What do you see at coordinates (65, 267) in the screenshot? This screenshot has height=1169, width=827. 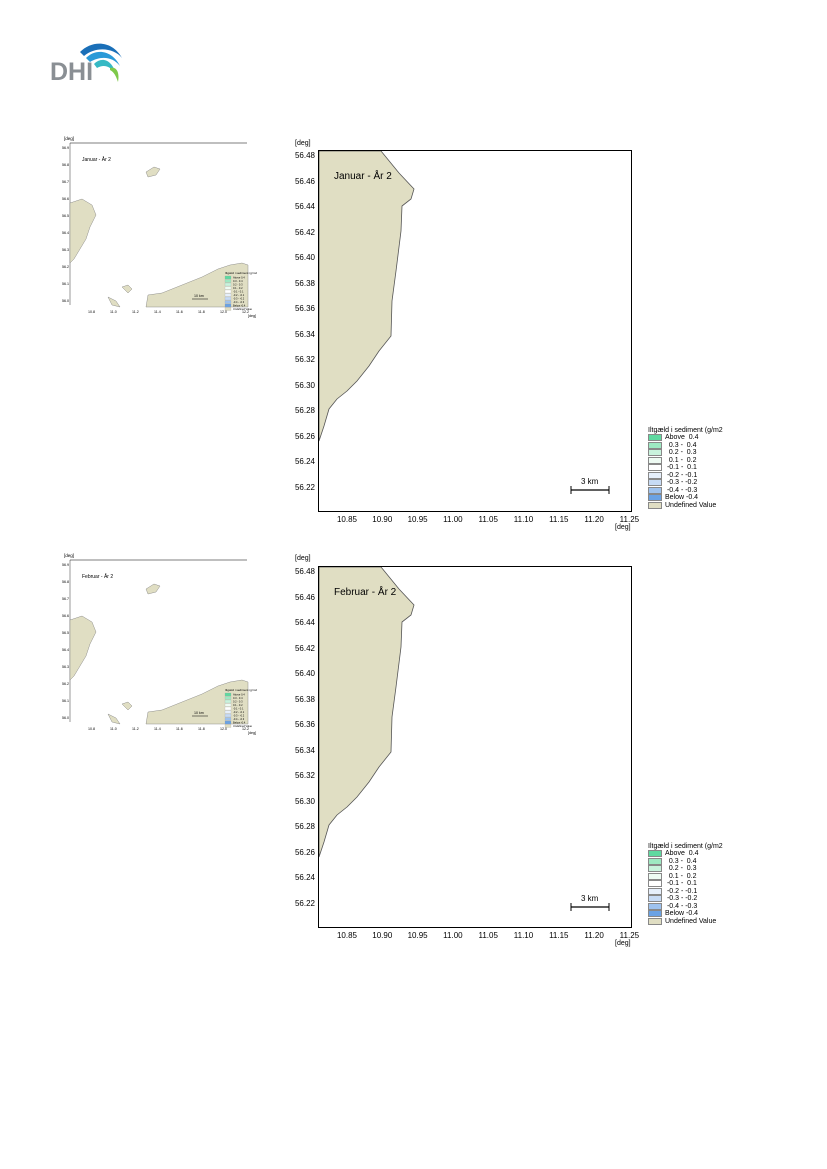 I see `thumb-y-tick: 56.2` at bounding box center [65, 267].